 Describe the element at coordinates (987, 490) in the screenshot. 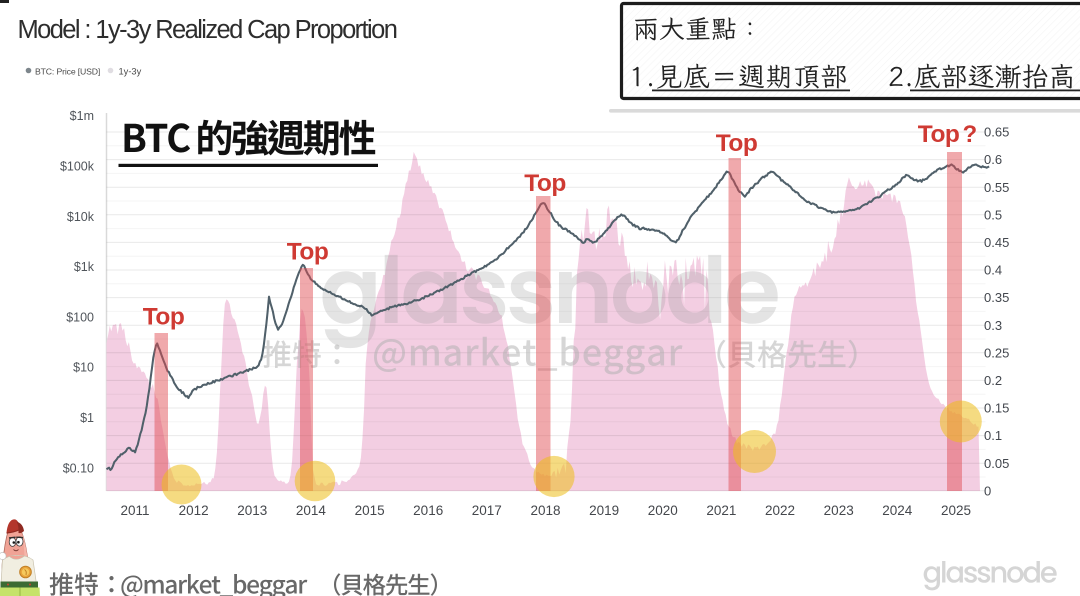

I see `svg-text: 0` at that location.